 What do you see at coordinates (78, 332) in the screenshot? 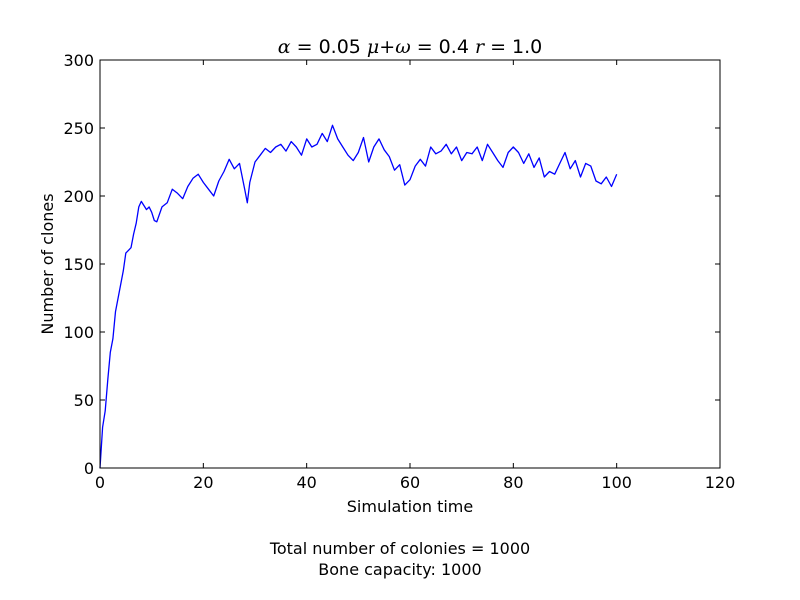
I see `y-tick-label: 100` at bounding box center [78, 332].